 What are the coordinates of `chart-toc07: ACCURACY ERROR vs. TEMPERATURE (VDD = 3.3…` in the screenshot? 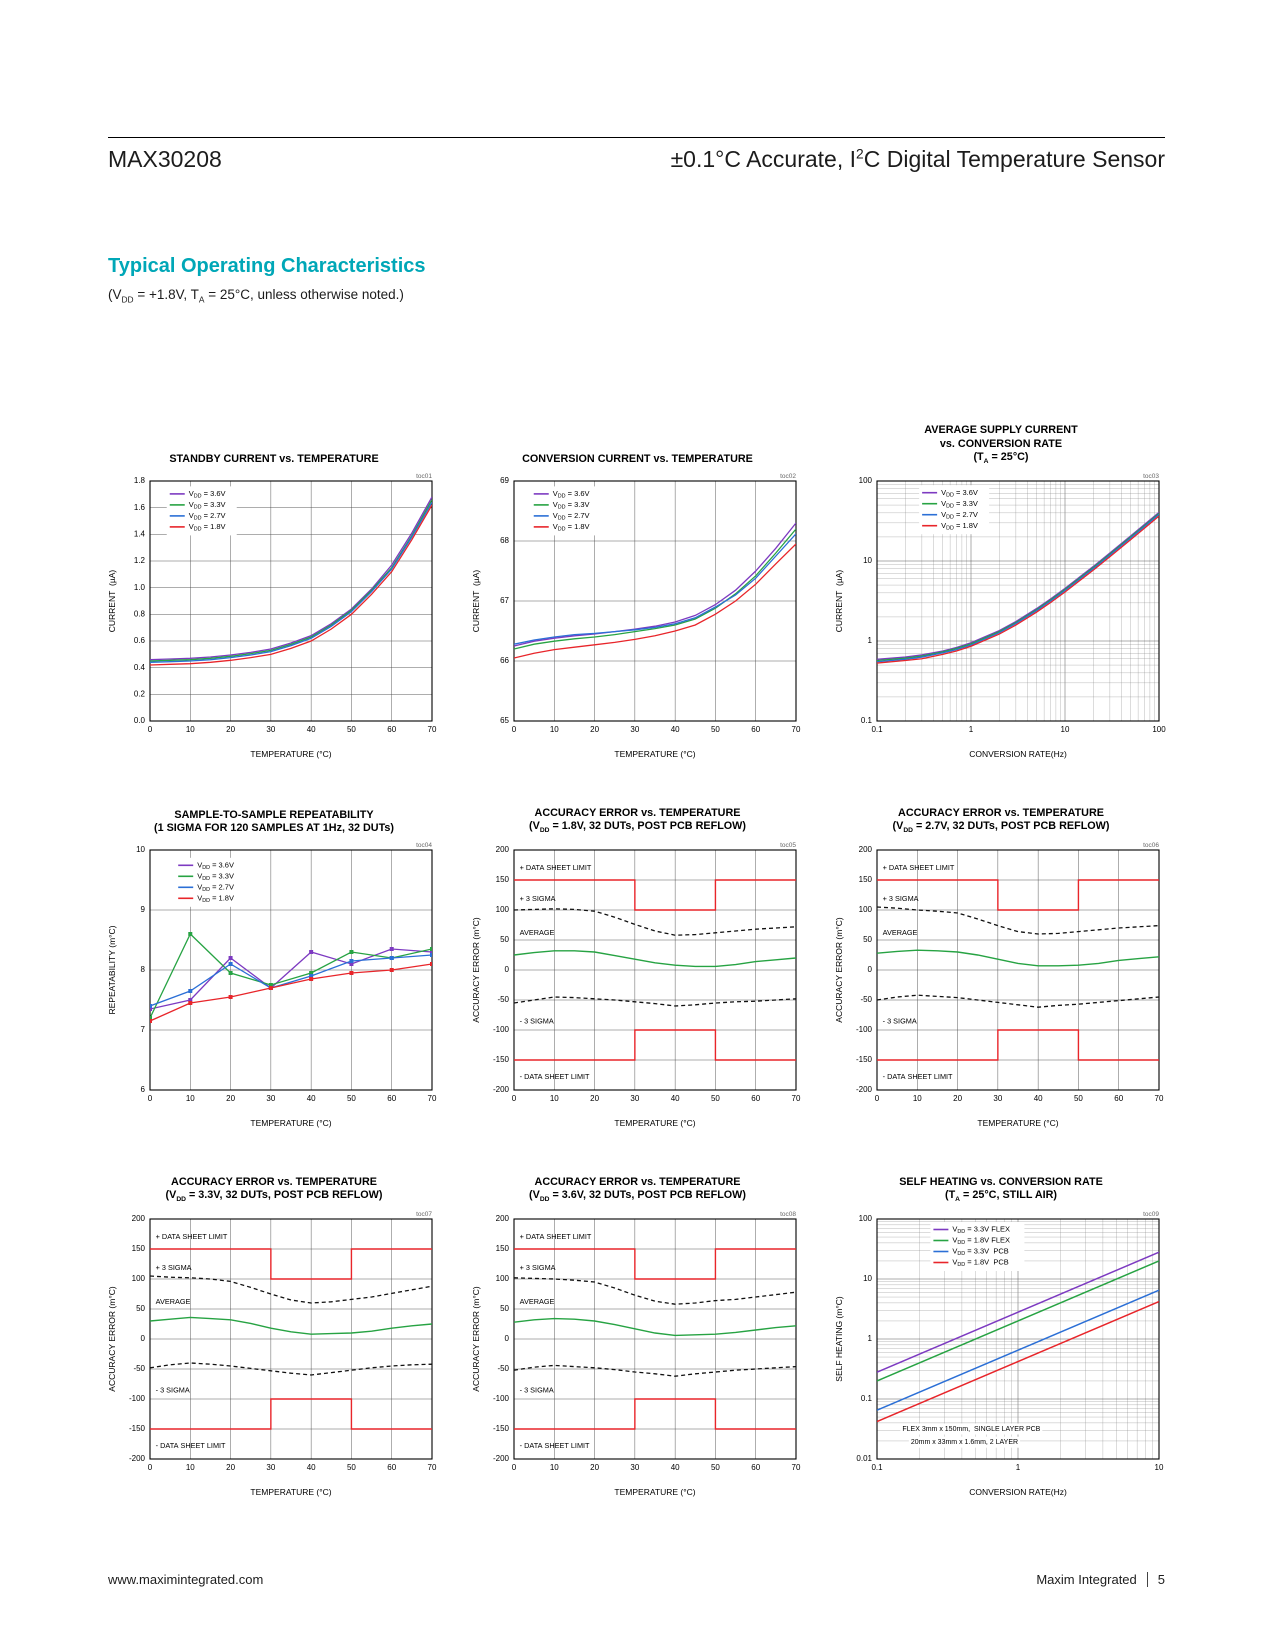 It's located at (274, 1333).